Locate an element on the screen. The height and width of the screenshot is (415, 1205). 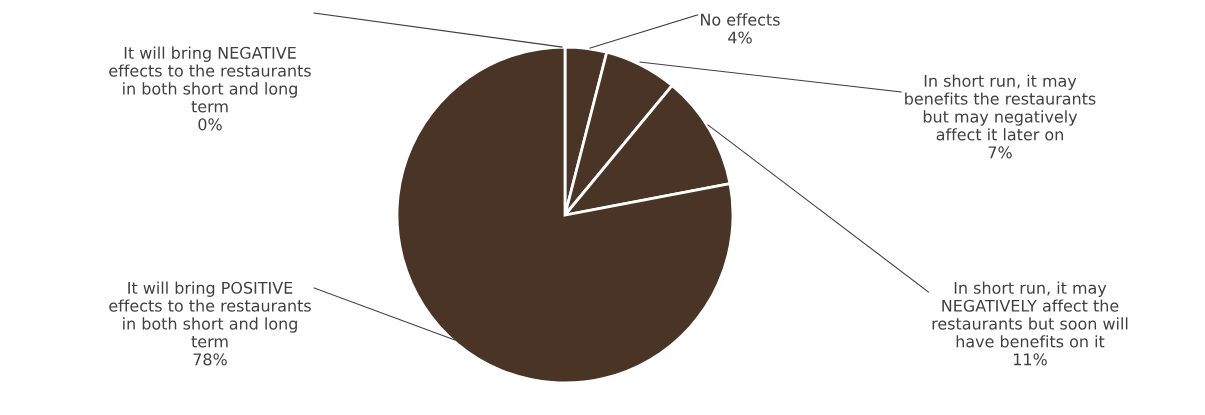
slice-label: In short run, it may benefits the restaurants but may negatively affect it later on is located at coordinates (1000, 107).